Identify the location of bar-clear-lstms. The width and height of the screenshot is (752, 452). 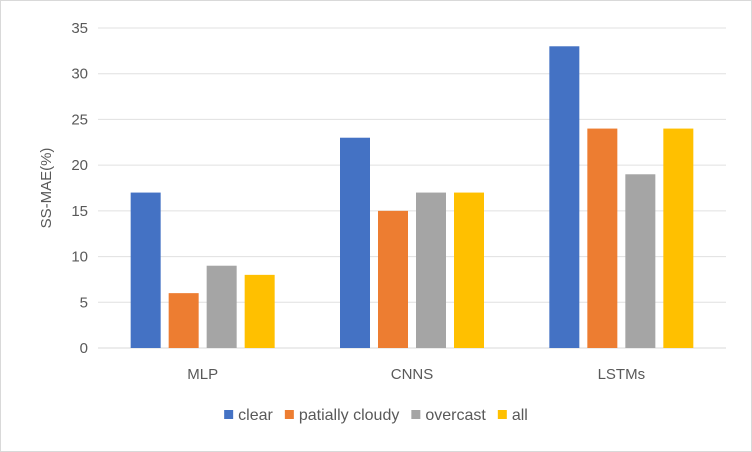
(564, 197).